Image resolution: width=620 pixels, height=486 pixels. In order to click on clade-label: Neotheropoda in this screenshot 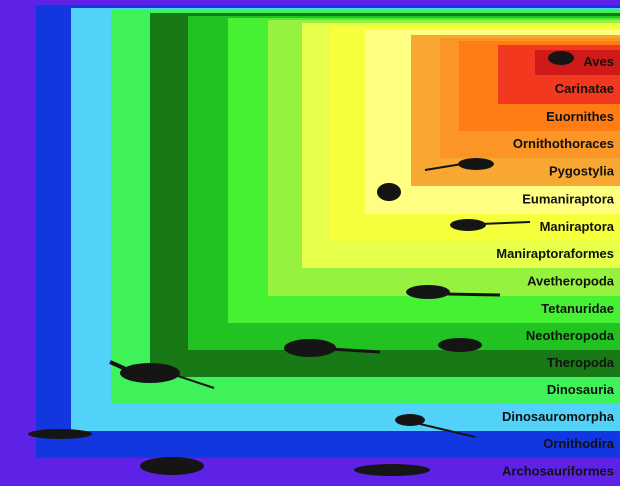, I will do `click(570, 335)`.